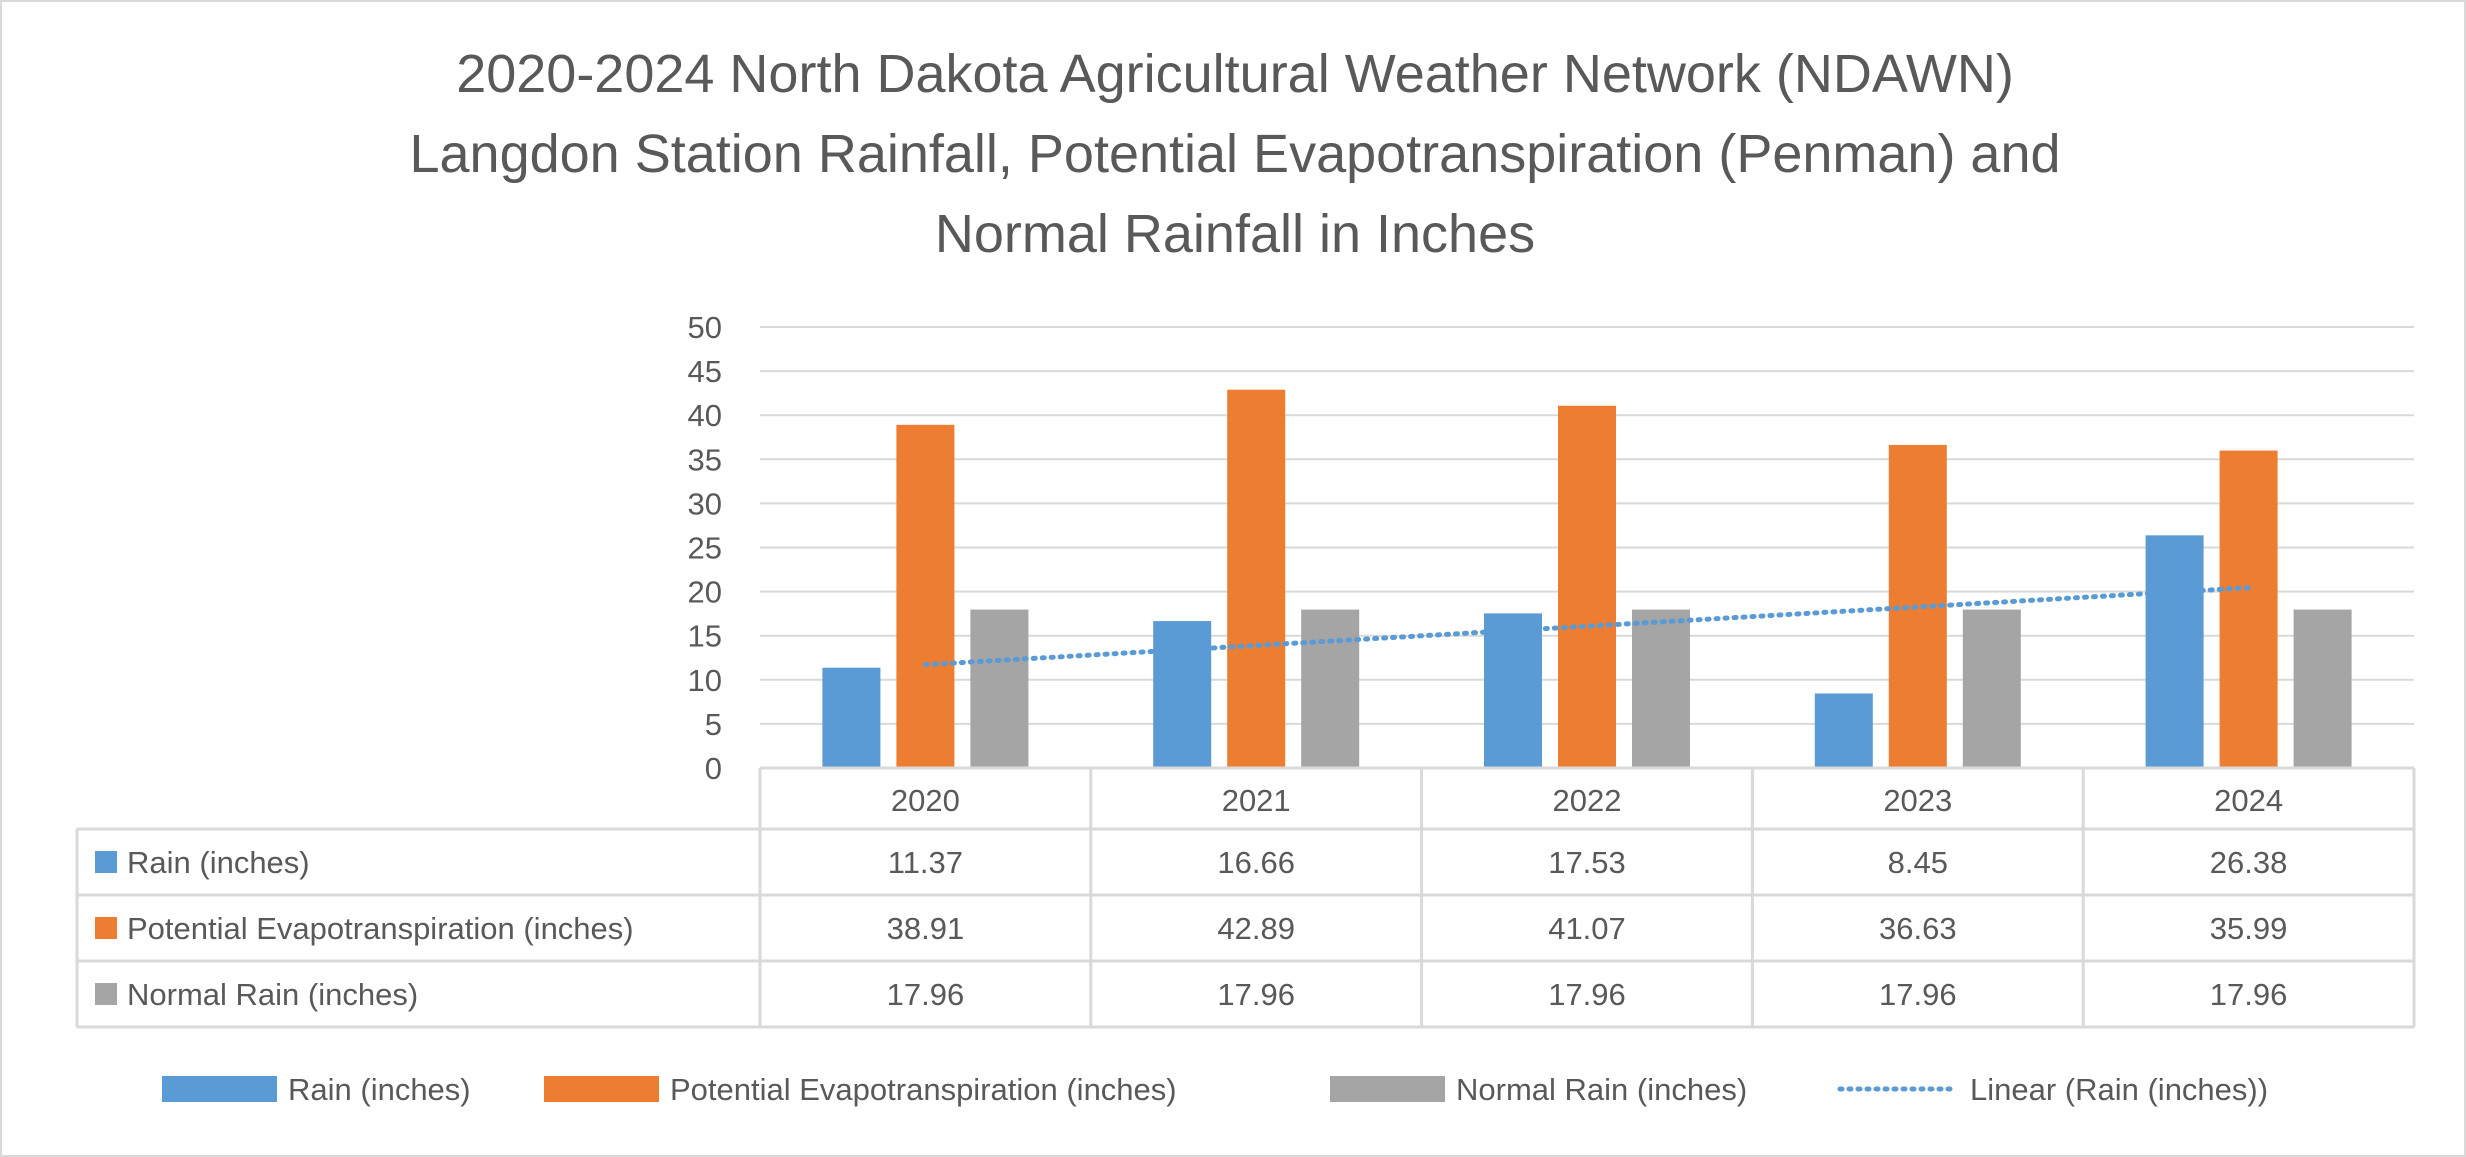  What do you see at coordinates (2248, 609) in the screenshot?
I see `bar-potential-2024` at bounding box center [2248, 609].